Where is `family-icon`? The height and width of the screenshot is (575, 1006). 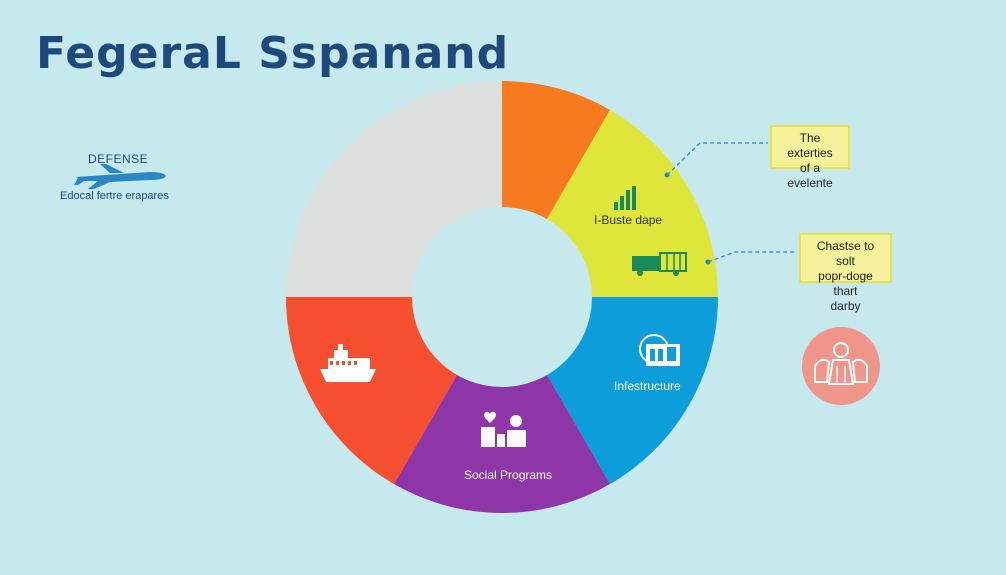 family-icon is located at coordinates (503, 429).